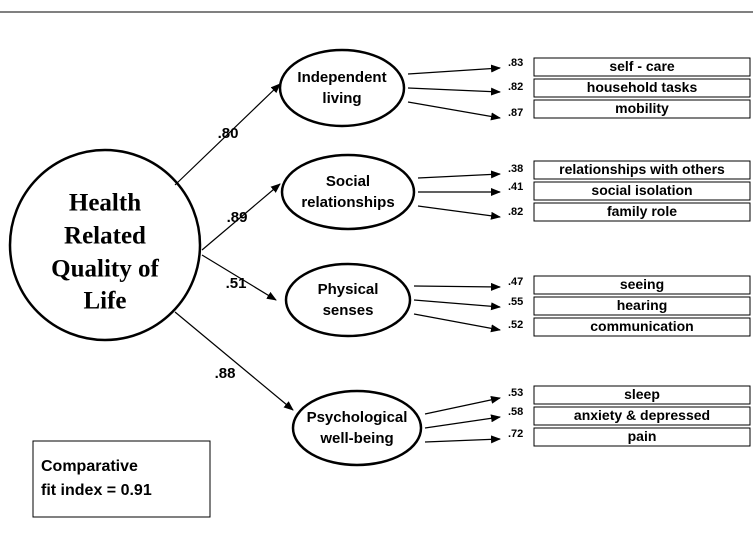 The height and width of the screenshot is (540, 753). What do you see at coordinates (348, 310) in the screenshot?
I see `factor-label: senses` at bounding box center [348, 310].